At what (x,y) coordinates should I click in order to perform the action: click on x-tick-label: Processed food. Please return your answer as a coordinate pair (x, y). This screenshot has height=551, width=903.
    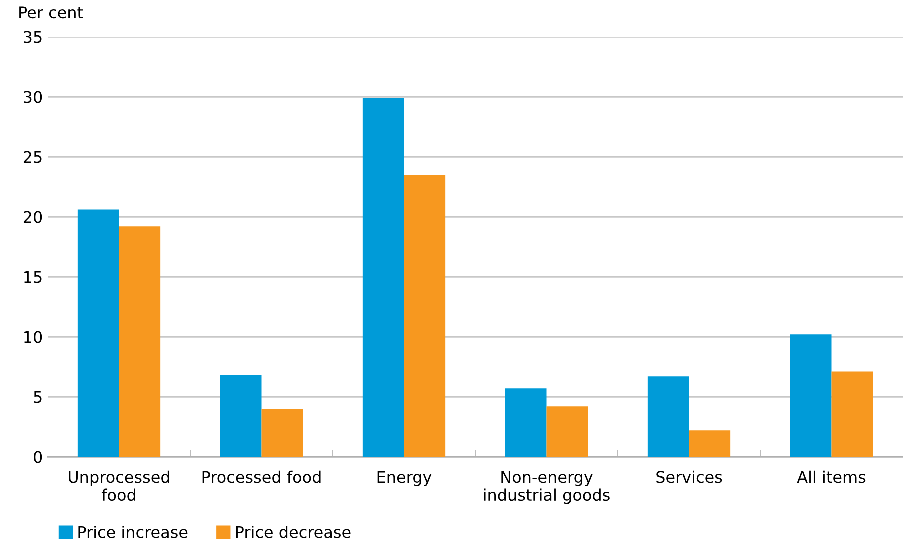
    Looking at the image, I should click on (261, 477).